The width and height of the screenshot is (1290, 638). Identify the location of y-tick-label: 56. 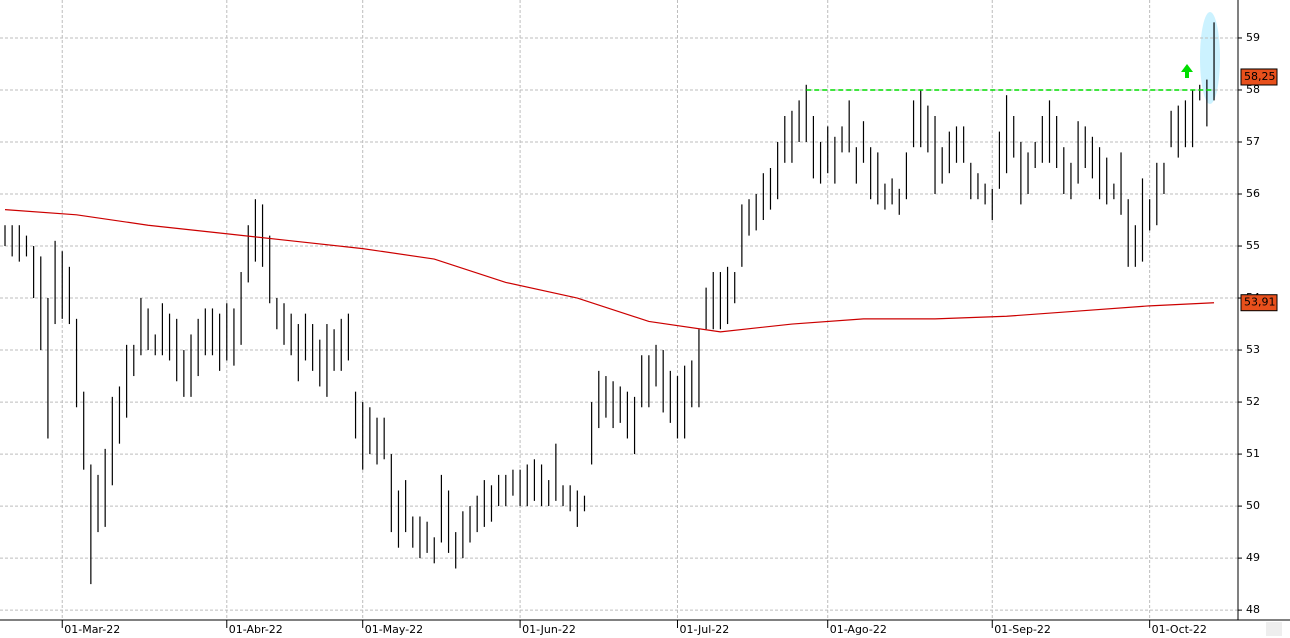
(1253, 193).